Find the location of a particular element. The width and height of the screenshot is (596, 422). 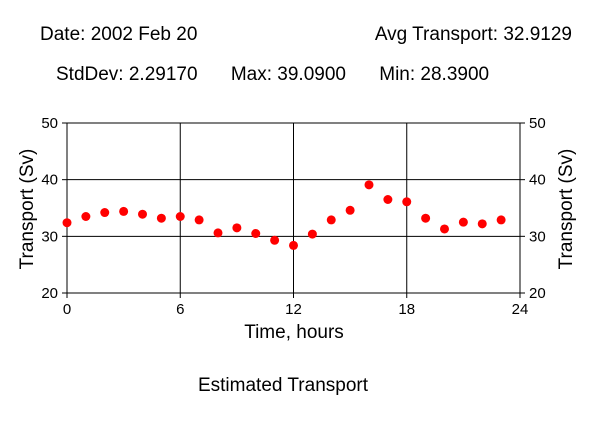

date-label: Date: 2002 Feb 20 is located at coordinates (119, 34).